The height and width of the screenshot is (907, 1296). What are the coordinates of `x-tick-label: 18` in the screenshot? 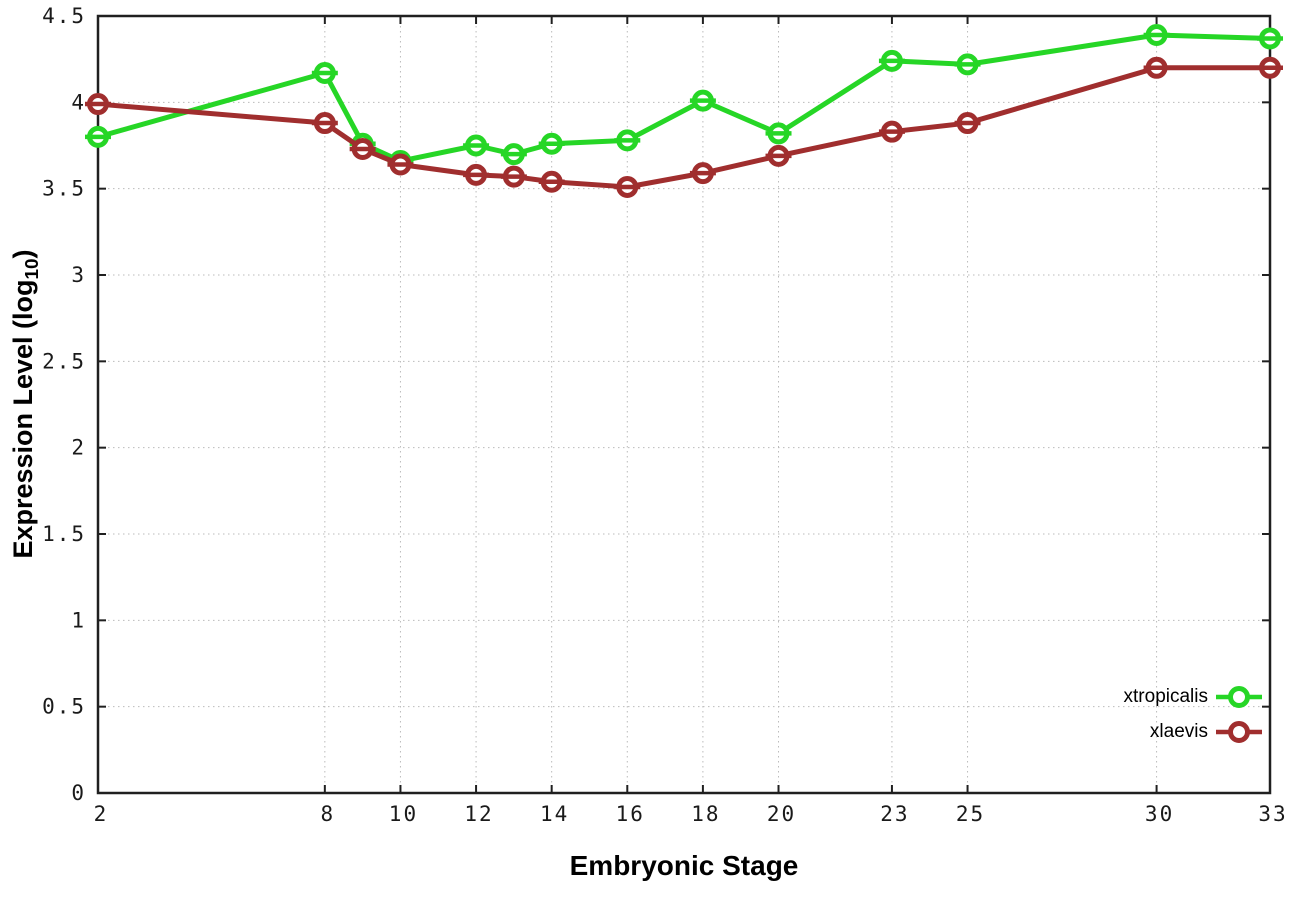 It's located at (705, 814).